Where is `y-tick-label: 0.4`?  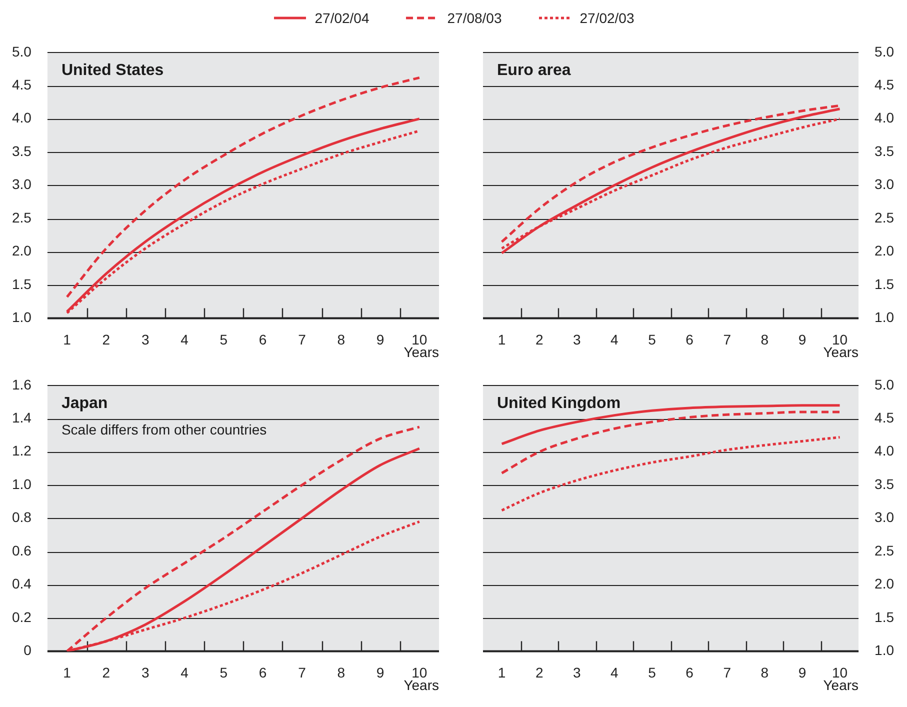 y-tick-label: 0.4 is located at coordinates (22, 584).